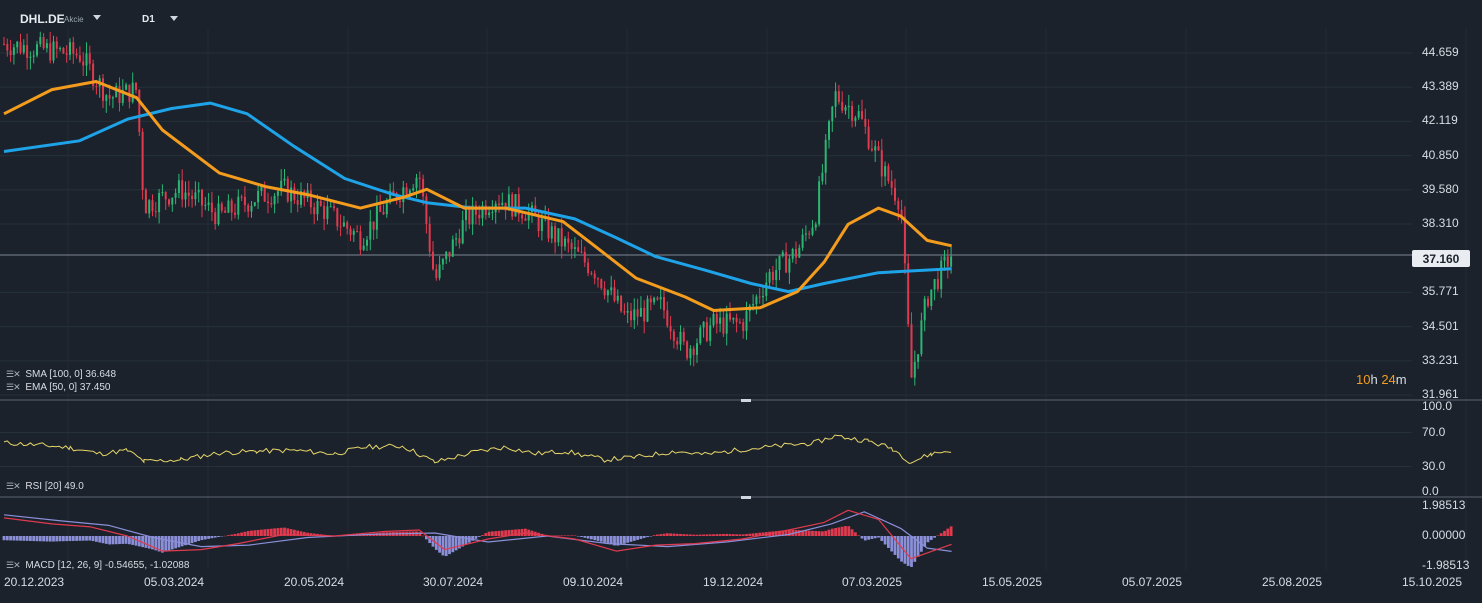 Image resolution: width=1482 pixels, height=603 pixels. Describe the element at coordinates (741, 16) in the screenshot. I see `toolbar: DHL.DE Akcie D1` at that location.